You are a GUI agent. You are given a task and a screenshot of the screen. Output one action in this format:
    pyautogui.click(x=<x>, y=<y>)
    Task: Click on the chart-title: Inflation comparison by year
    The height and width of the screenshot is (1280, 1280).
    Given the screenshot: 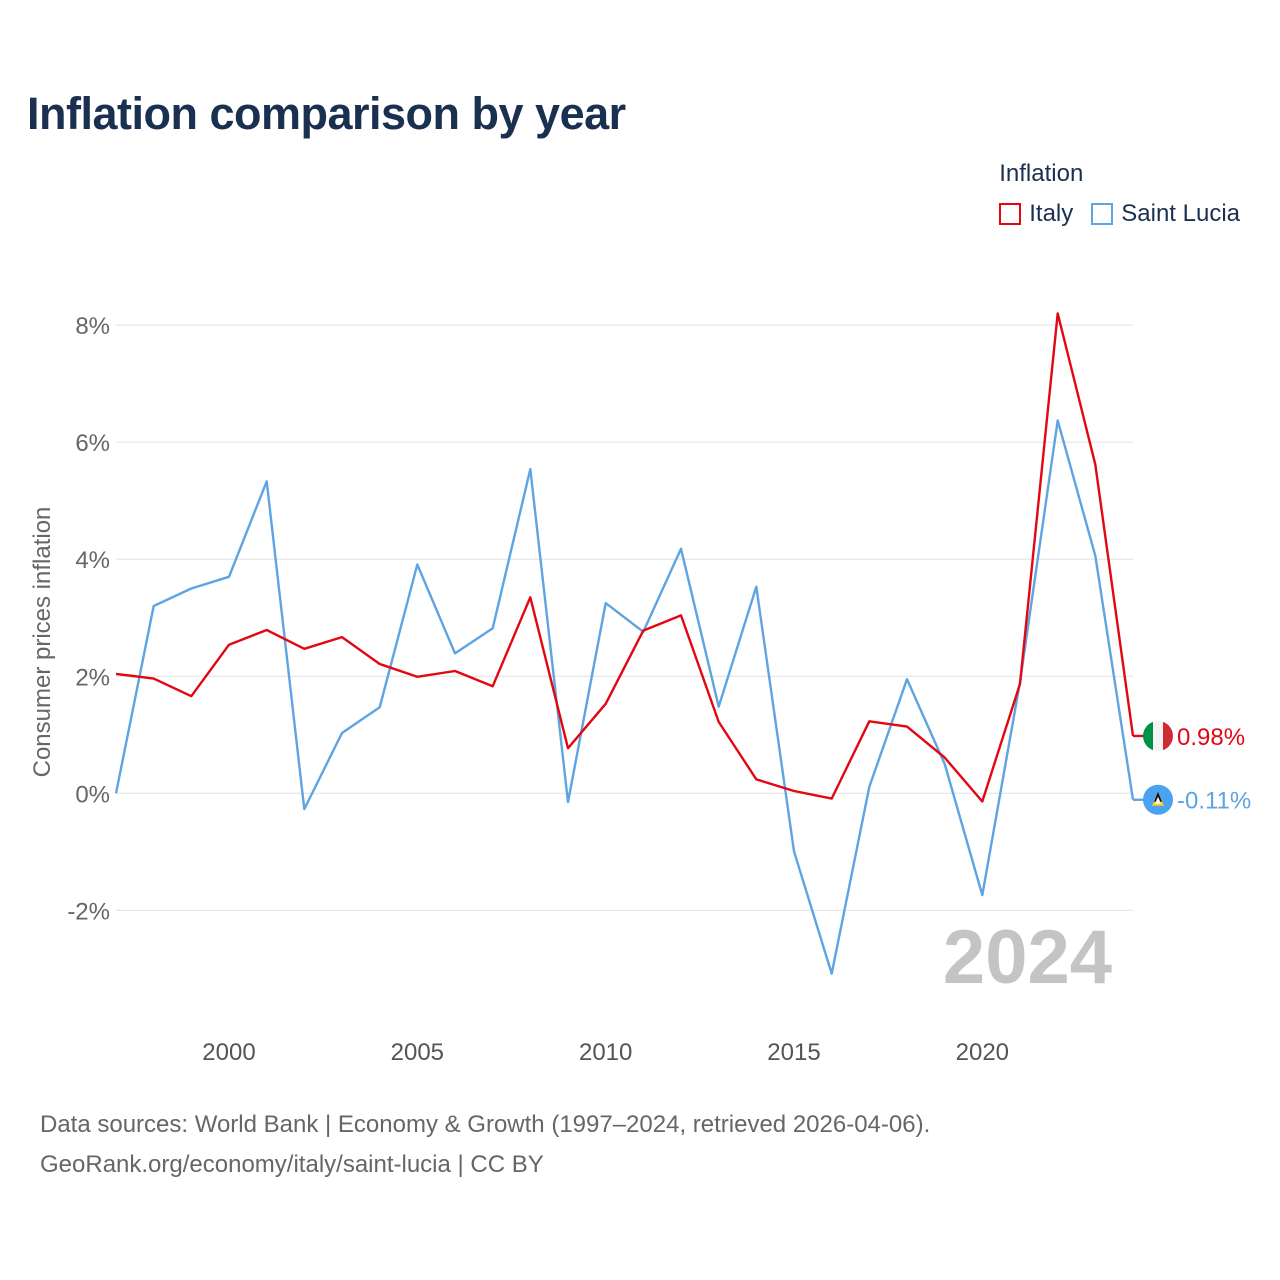 What is the action you would take?
    pyautogui.click(x=326, y=113)
    